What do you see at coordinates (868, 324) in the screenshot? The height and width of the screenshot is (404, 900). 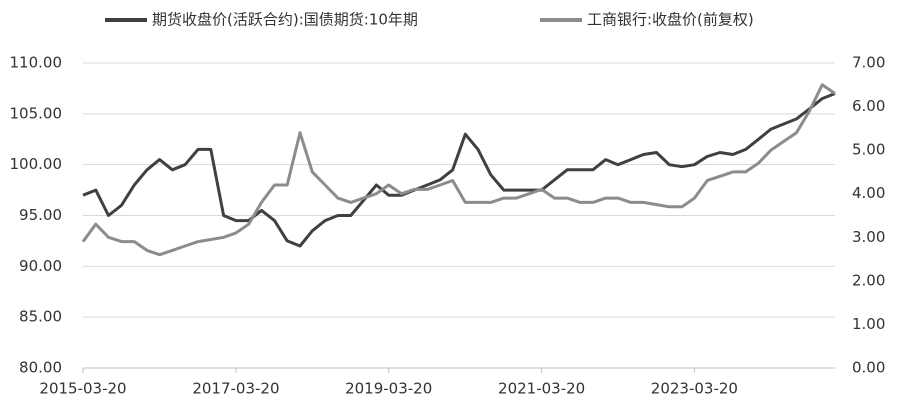 I see `y2-tick-label: 1.00` at bounding box center [868, 324].